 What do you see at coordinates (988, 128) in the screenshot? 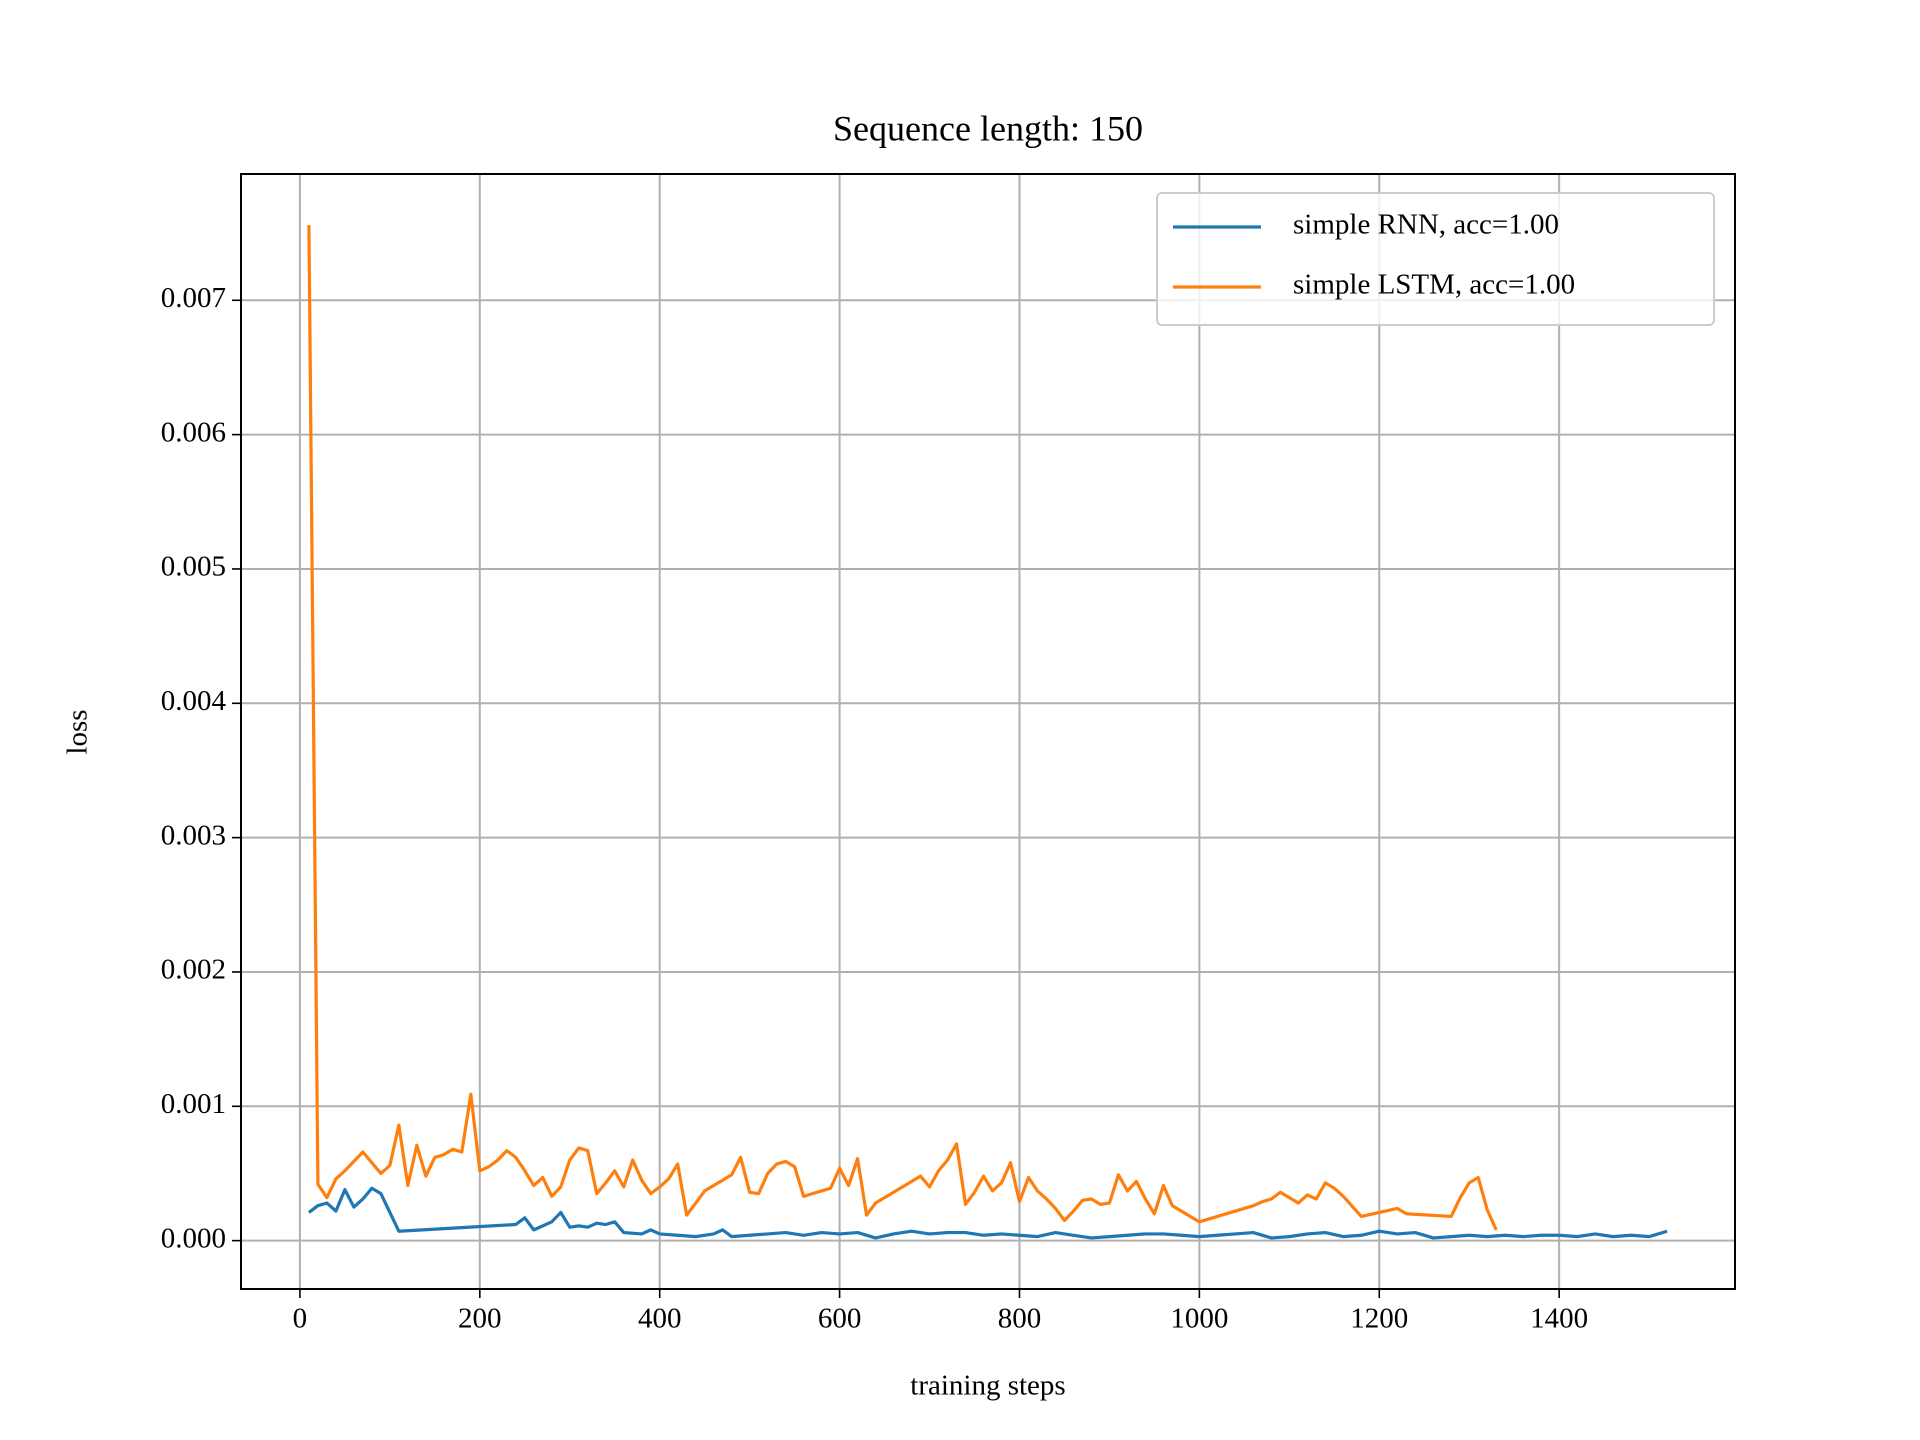
I see `chart-title: Sequence length: 150` at bounding box center [988, 128].